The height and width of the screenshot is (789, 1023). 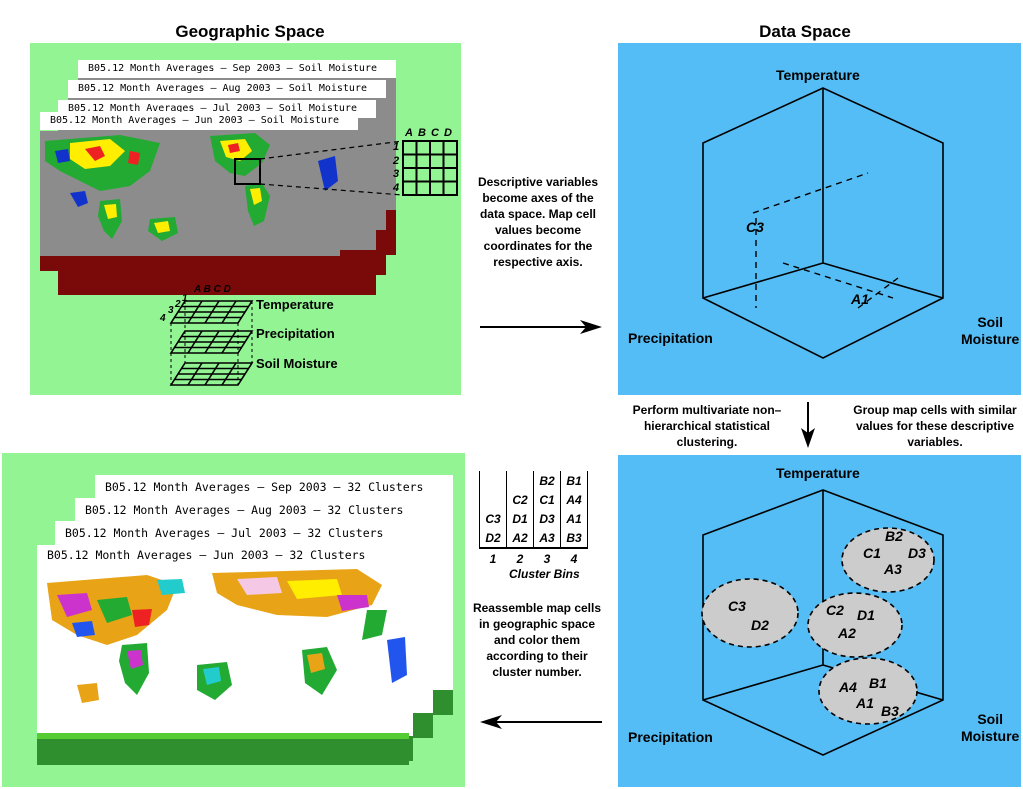 I want to click on bin-cell: A1, so click(x=574, y=518).